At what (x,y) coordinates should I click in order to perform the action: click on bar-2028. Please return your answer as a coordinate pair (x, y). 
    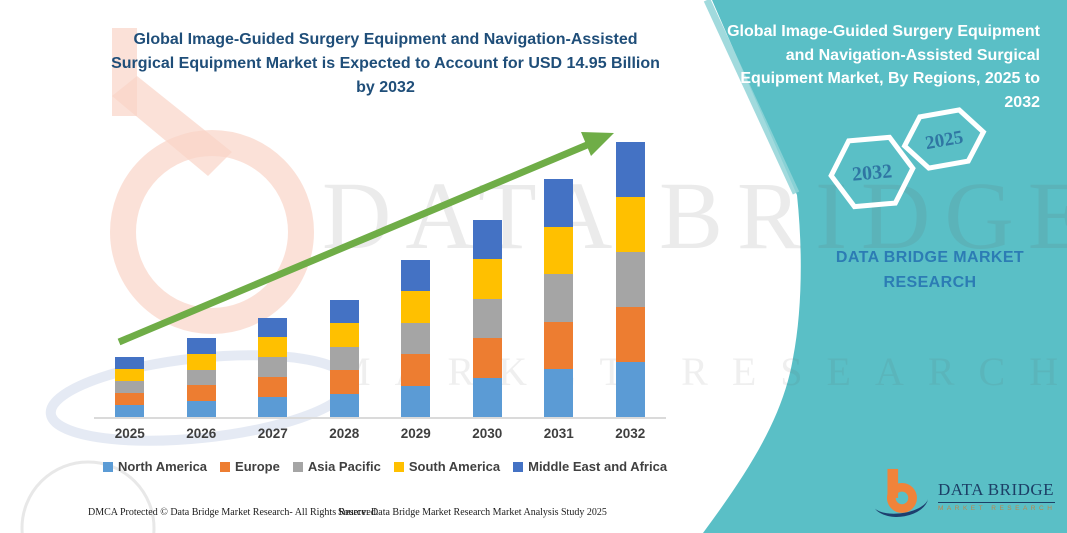
    Looking at the image, I should click on (344, 358).